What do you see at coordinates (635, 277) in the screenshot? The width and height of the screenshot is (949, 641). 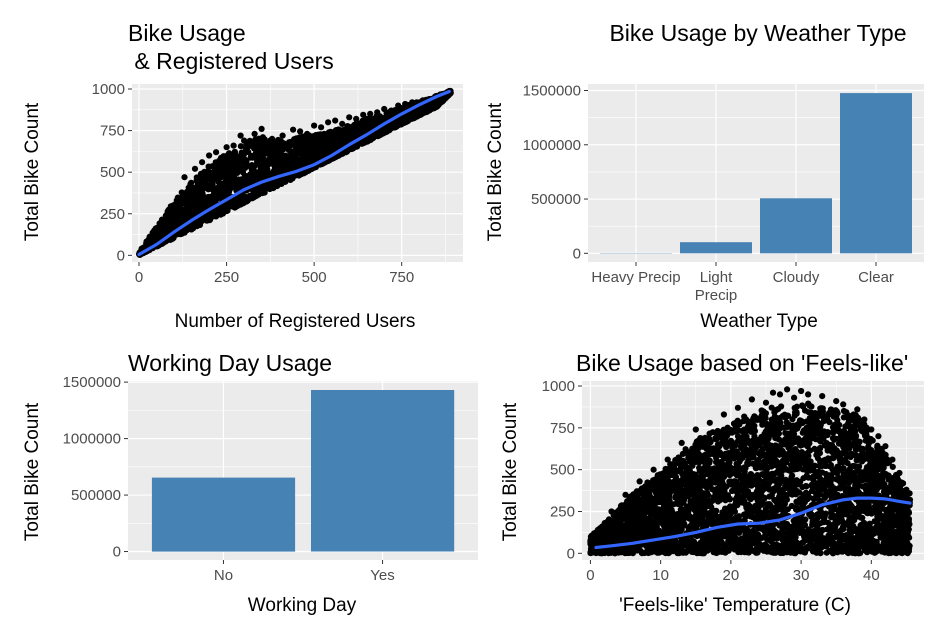 I see `x-tick-label-line: Heavy Precip` at bounding box center [635, 277].